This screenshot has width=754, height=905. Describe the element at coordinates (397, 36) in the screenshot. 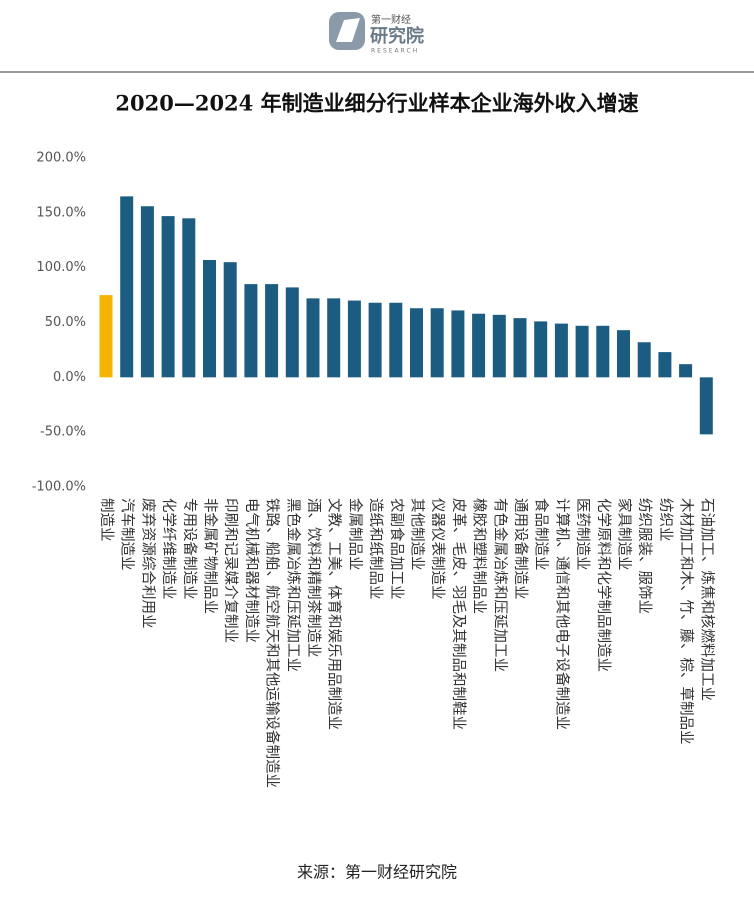

I see `logo-brand: 研究院` at that location.